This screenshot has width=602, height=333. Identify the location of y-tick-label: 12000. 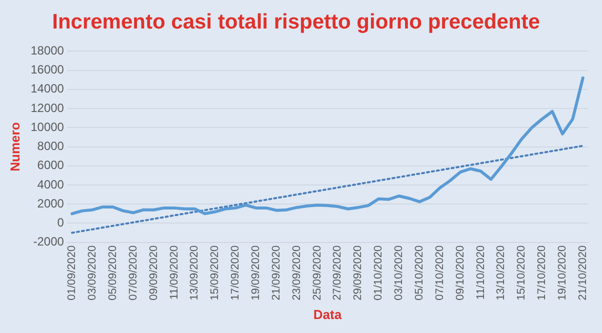
(47, 107).